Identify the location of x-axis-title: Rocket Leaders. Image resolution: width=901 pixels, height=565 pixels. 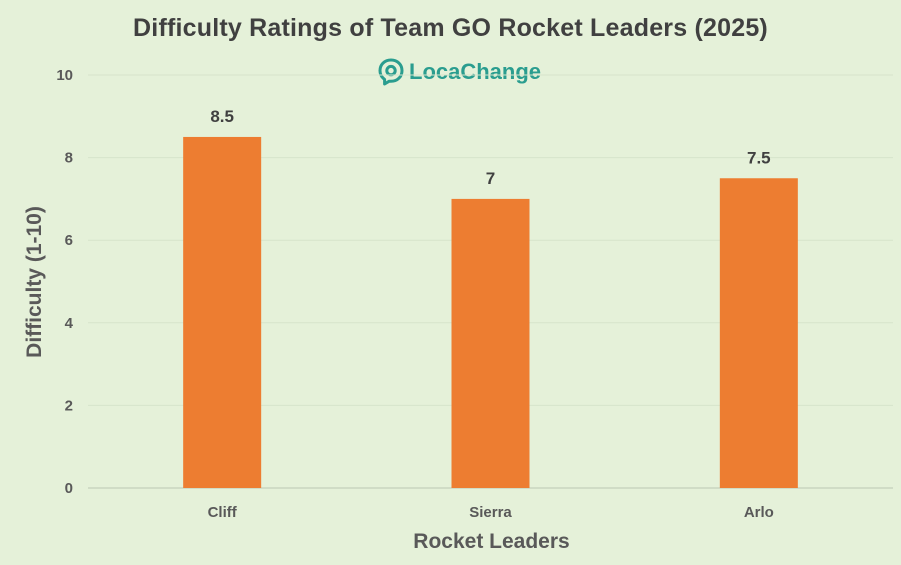
(491, 541).